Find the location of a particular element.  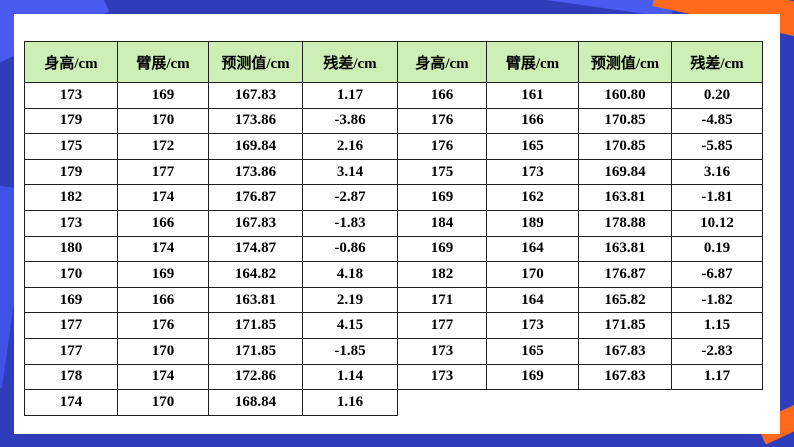

table-cell: -2.83 is located at coordinates (717, 351).